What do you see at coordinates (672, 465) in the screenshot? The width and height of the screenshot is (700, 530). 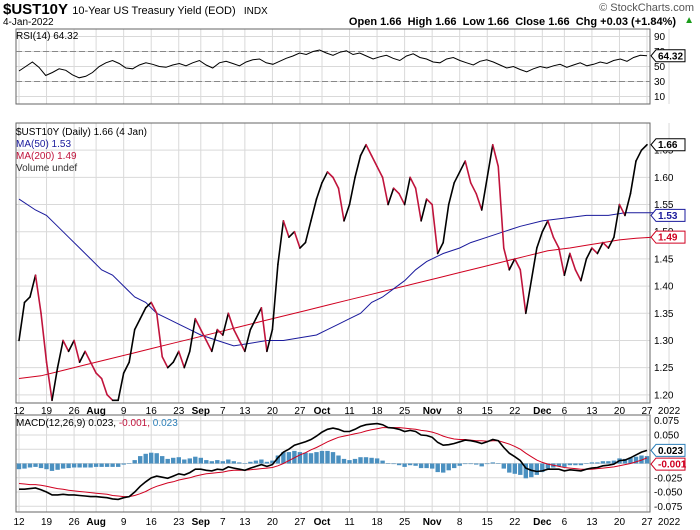 I see `signal-last-label: -0.001` at bounding box center [672, 465].